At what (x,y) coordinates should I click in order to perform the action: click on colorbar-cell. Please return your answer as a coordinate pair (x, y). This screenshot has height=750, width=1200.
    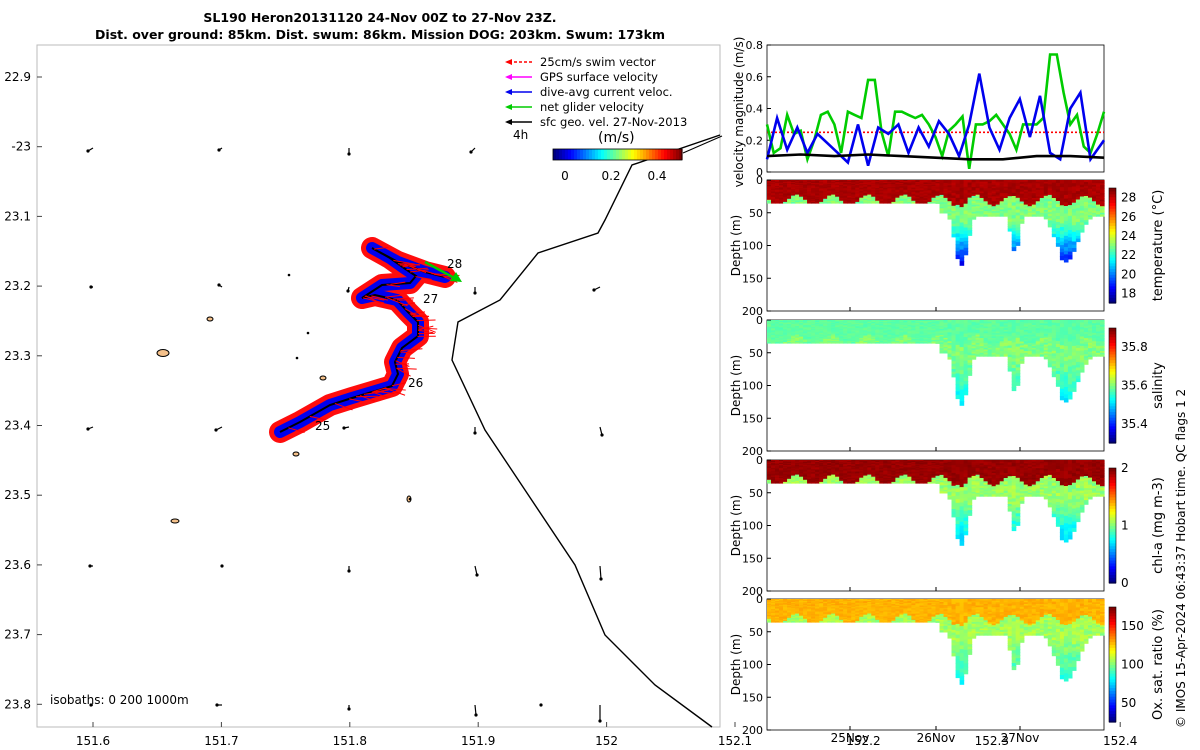
    Looking at the image, I should click on (627, 154).